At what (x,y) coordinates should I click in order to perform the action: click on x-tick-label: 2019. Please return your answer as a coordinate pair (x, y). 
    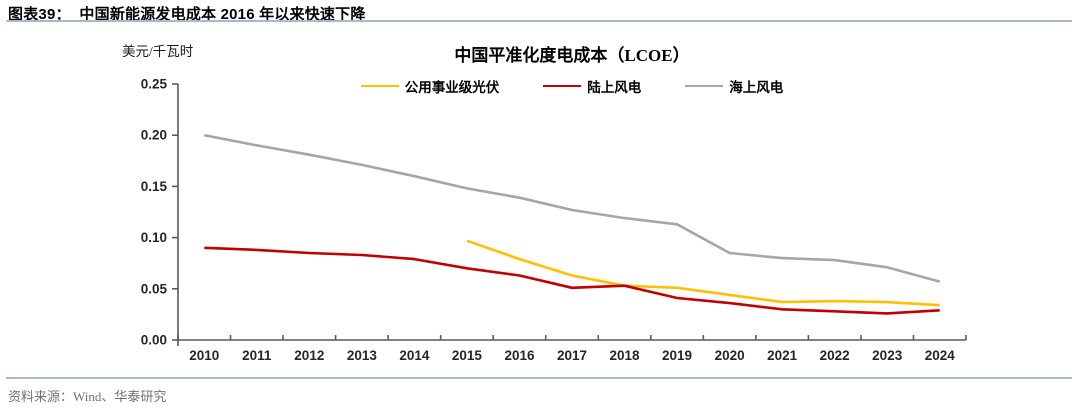
    Looking at the image, I should click on (677, 355).